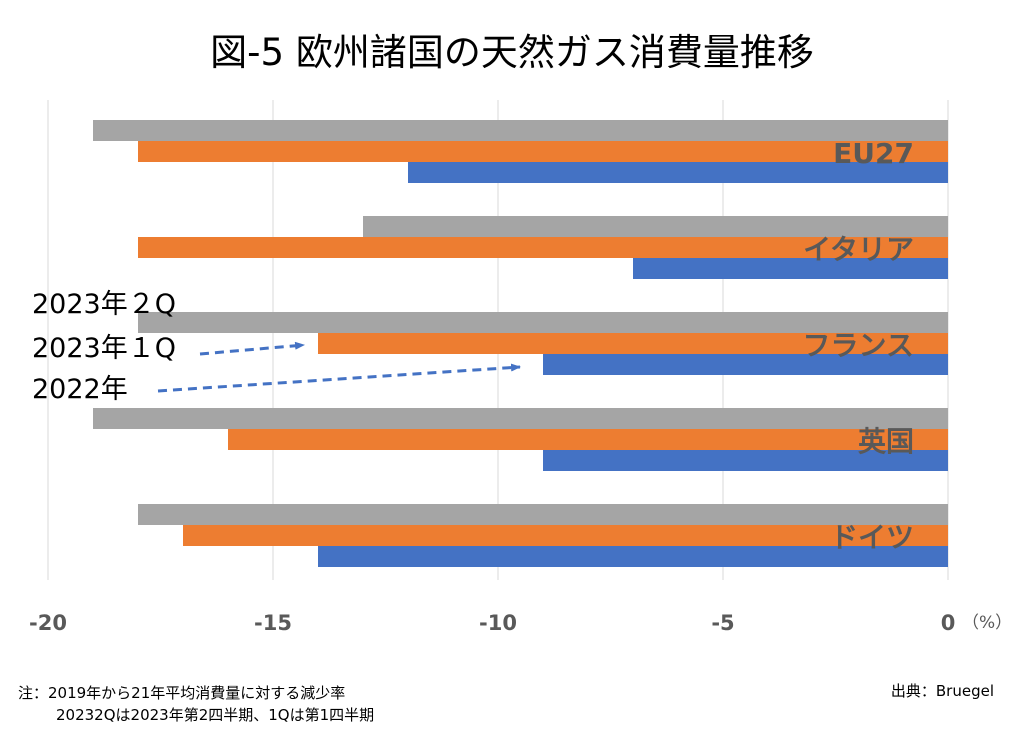 The width and height of the screenshot is (1024, 743). Describe the element at coordinates (520, 623) in the screenshot. I see `x-tick-labels: -20 -15 -10 -5 0 （%）` at that location.